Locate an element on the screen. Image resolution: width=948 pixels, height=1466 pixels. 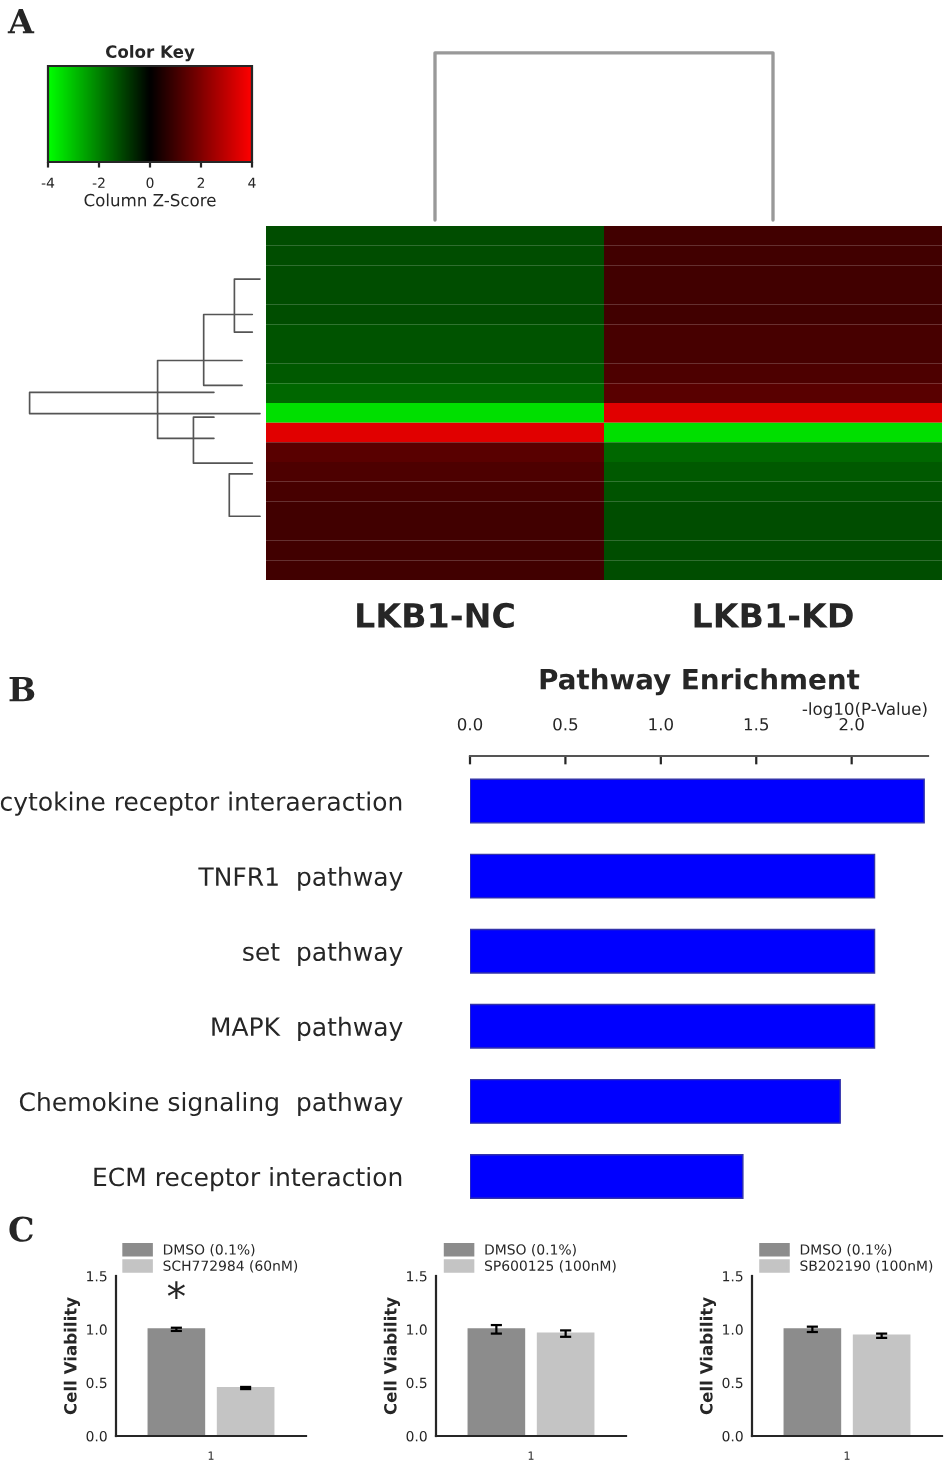
text: A is located at coordinates (21, 21).